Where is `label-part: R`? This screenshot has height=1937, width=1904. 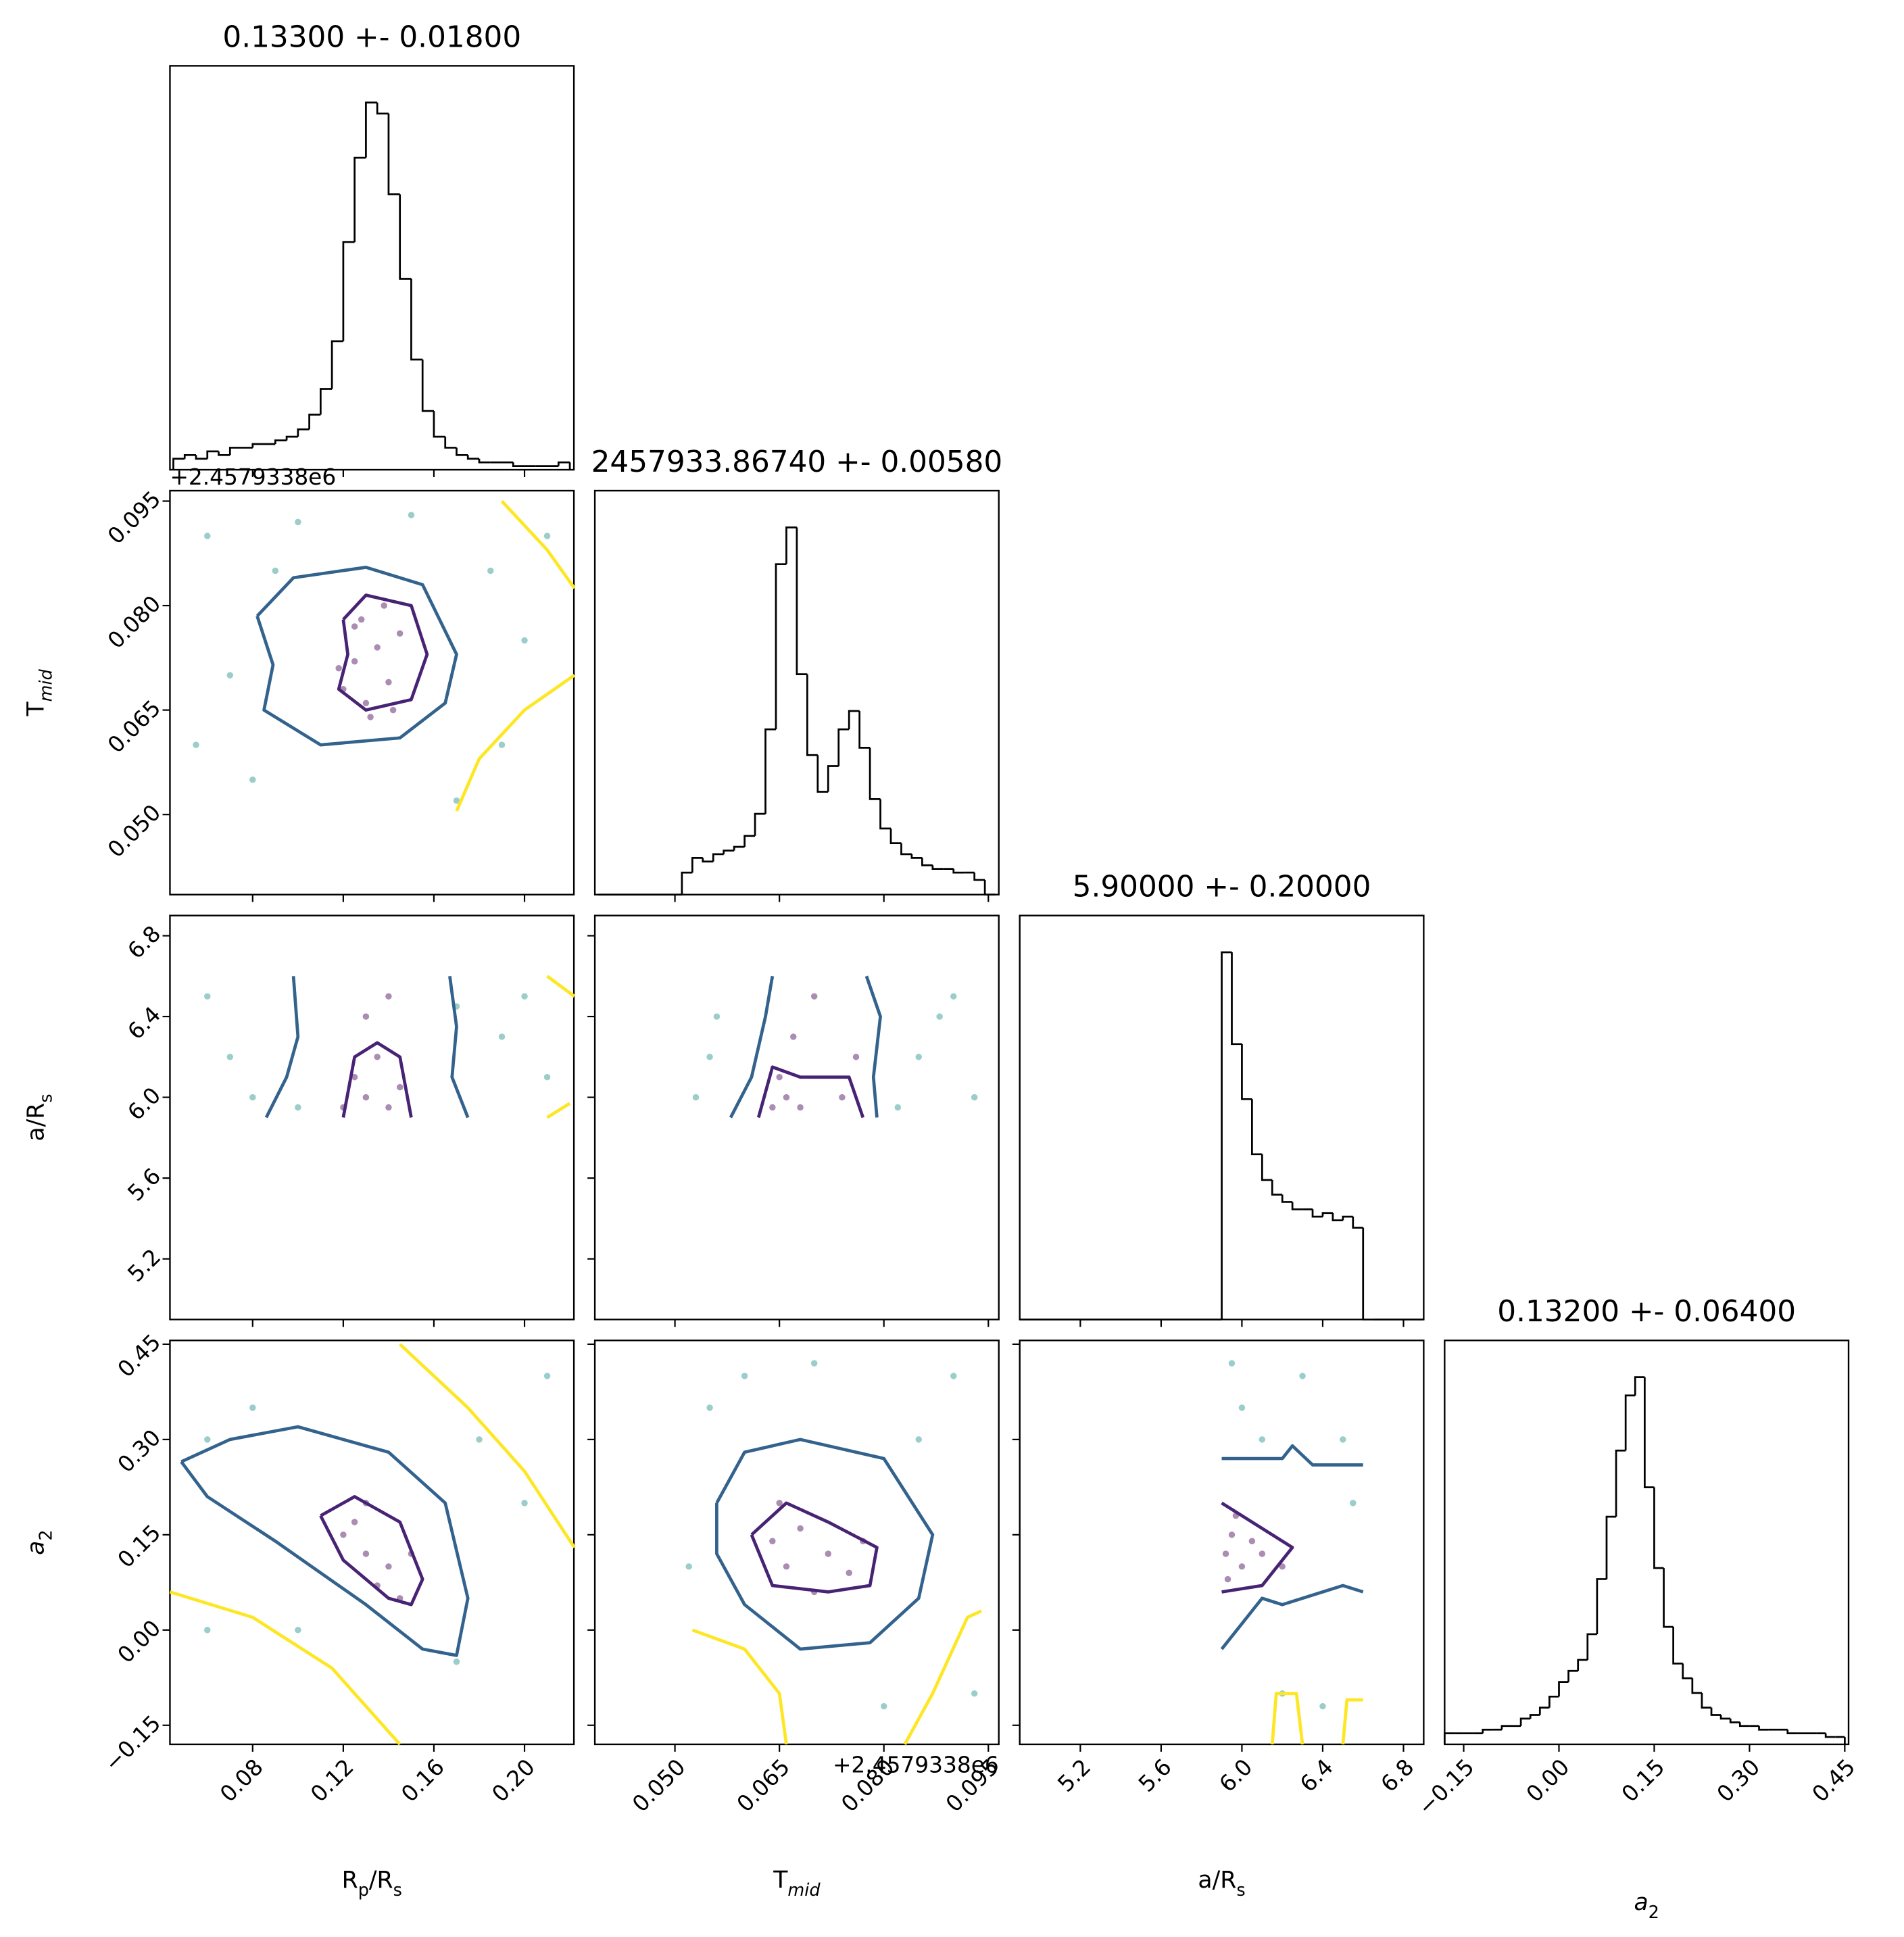
label-part: R is located at coordinates (350, 1880).